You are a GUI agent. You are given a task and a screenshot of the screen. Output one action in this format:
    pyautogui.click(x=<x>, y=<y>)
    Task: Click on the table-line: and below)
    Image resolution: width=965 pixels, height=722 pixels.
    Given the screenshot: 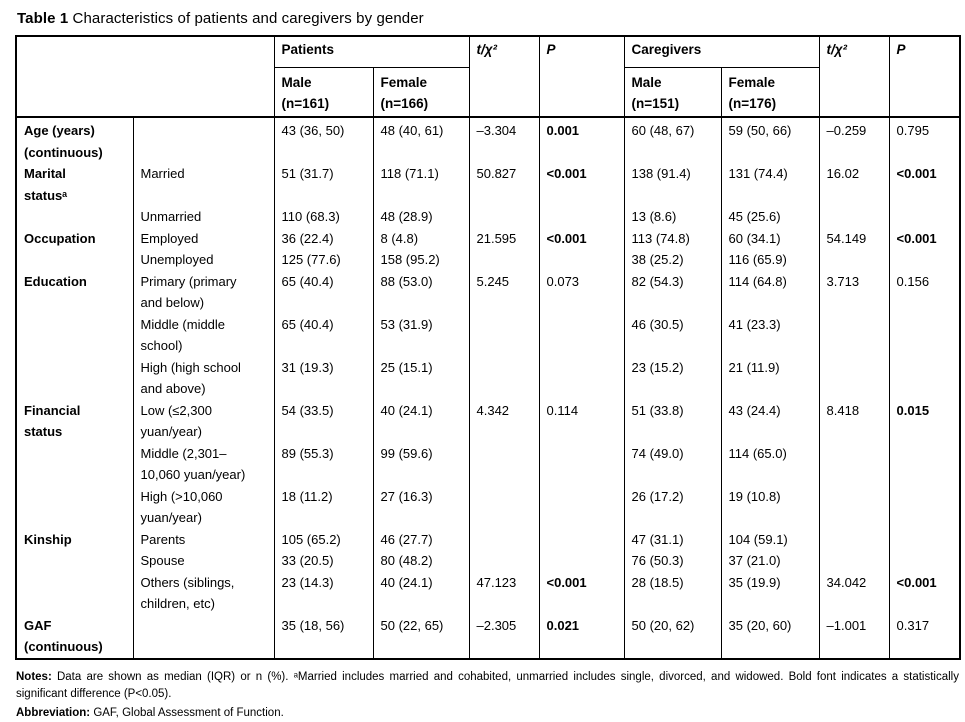 What is the action you would take?
    pyautogui.click(x=488, y=303)
    